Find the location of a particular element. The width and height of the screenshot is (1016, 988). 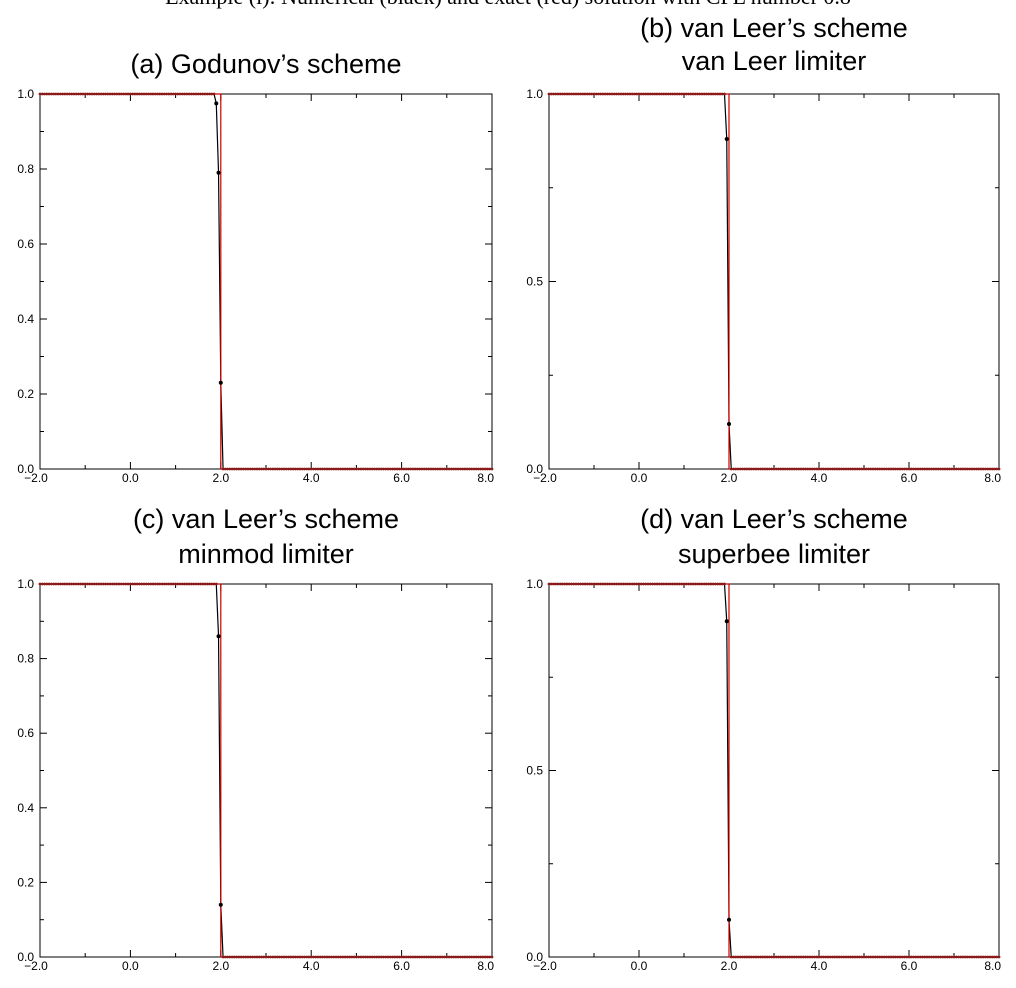

panel-1-xtick-label: 4.0 is located at coordinates (819, 478).